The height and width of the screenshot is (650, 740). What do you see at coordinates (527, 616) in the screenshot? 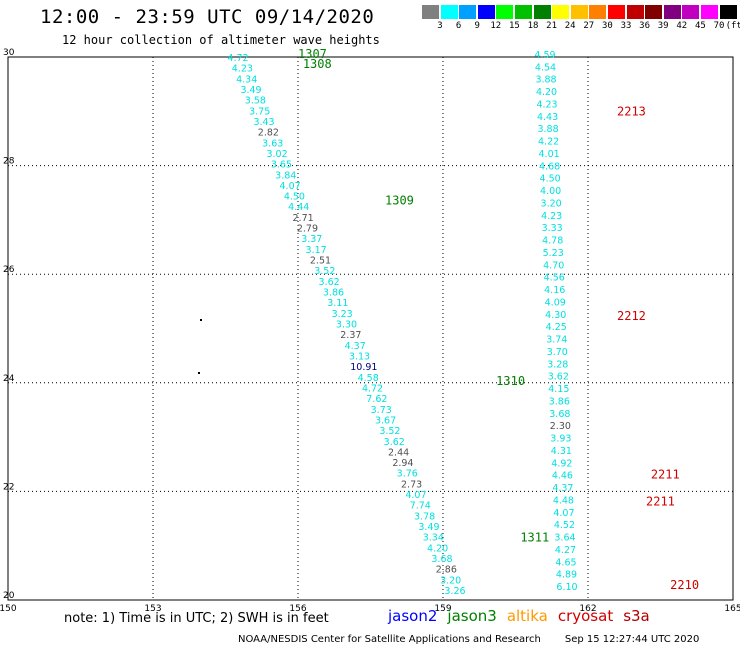
I see `satellite-name: altika` at bounding box center [527, 616].